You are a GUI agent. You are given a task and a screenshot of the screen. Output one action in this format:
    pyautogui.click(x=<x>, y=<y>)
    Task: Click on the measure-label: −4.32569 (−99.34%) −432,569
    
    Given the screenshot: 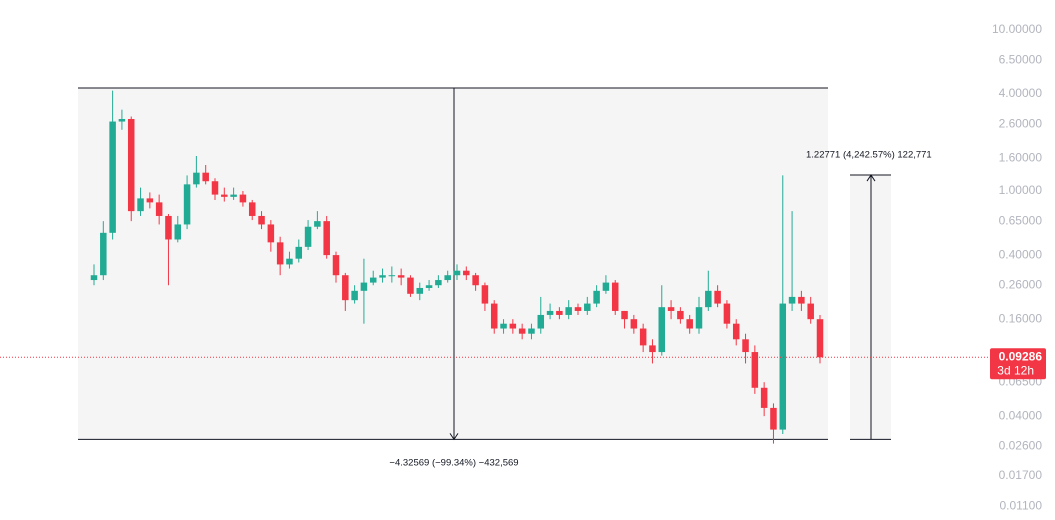 What is the action you would take?
    pyautogui.click(x=453, y=463)
    